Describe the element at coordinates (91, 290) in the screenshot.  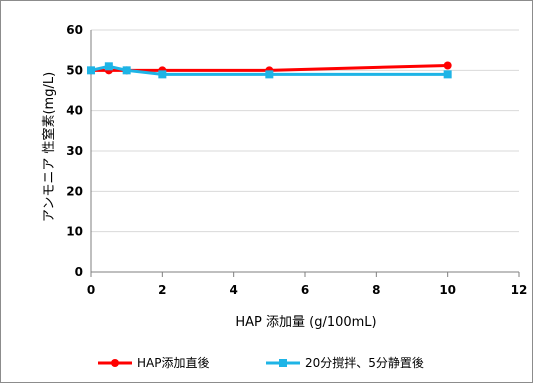
I see `x-tick-label-0: 0` at that location.